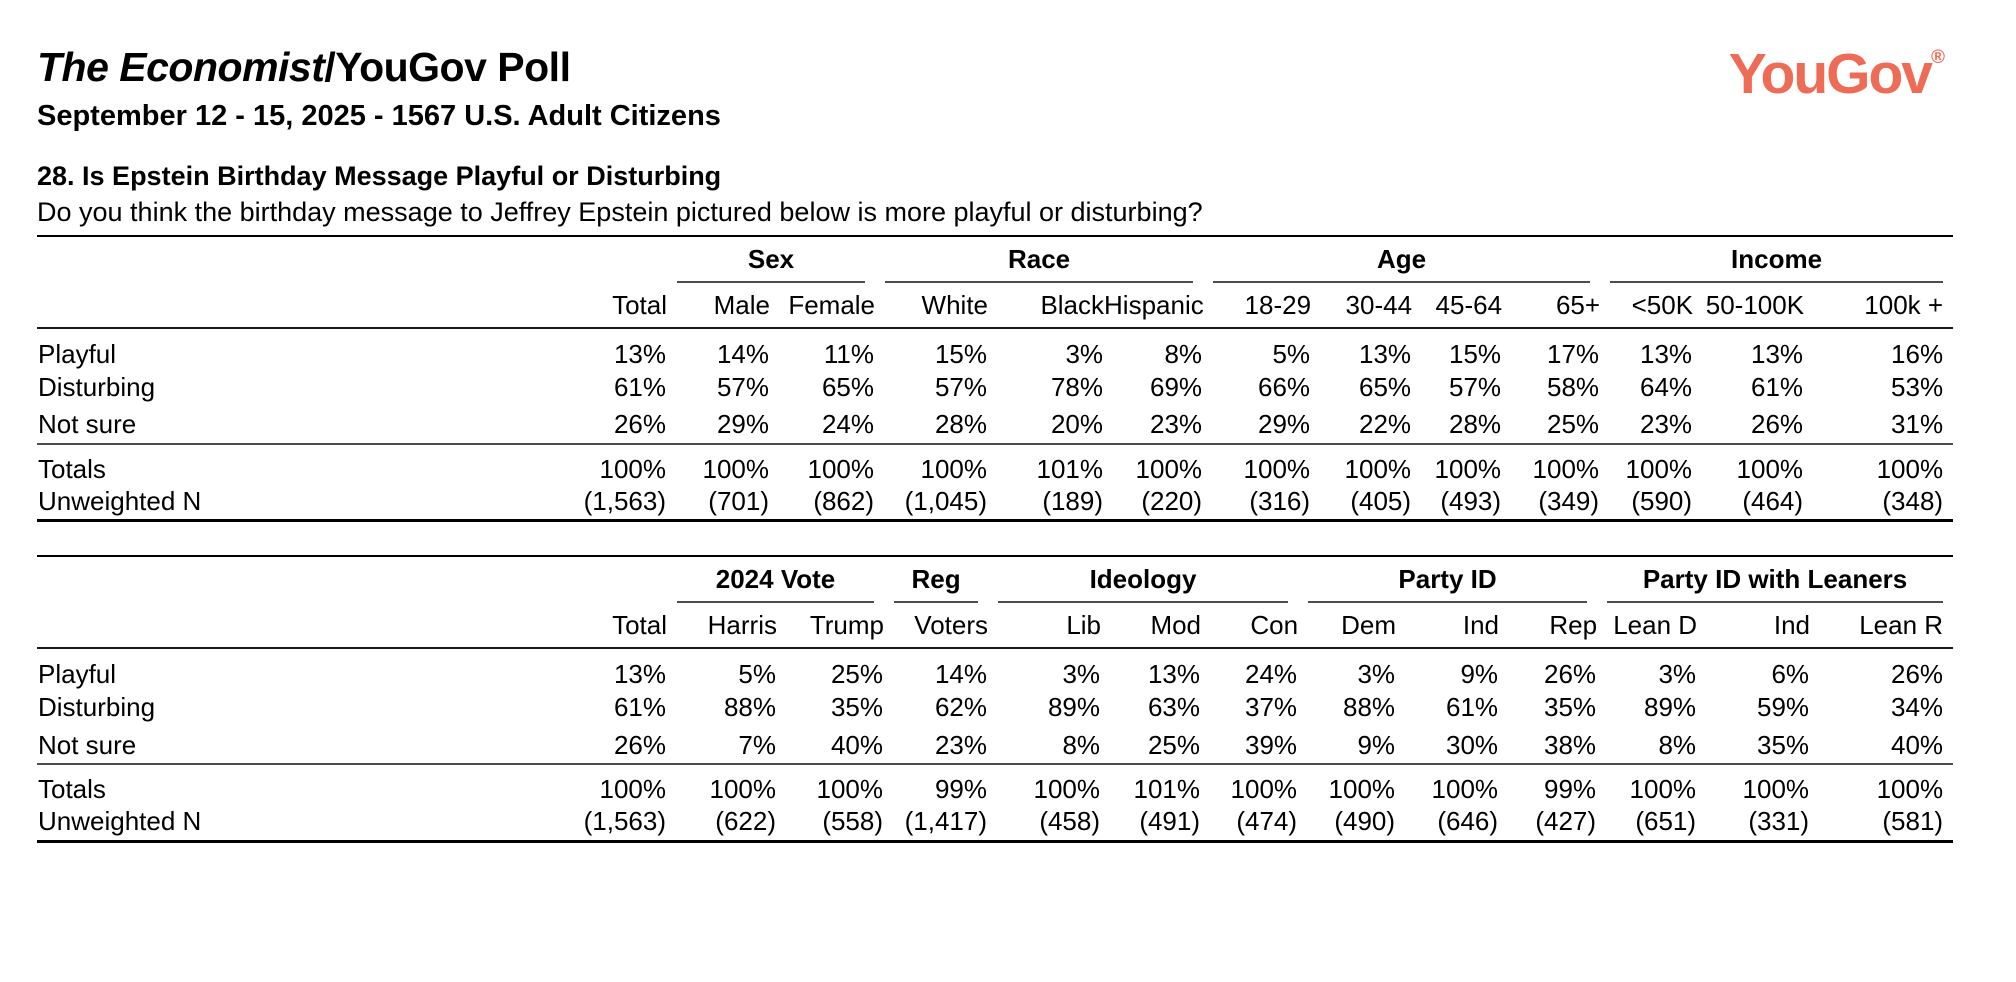 This screenshot has width=2016, height=982. Describe the element at coordinates (1081, 674) in the screenshot. I see `data-cell: 3%` at that location.